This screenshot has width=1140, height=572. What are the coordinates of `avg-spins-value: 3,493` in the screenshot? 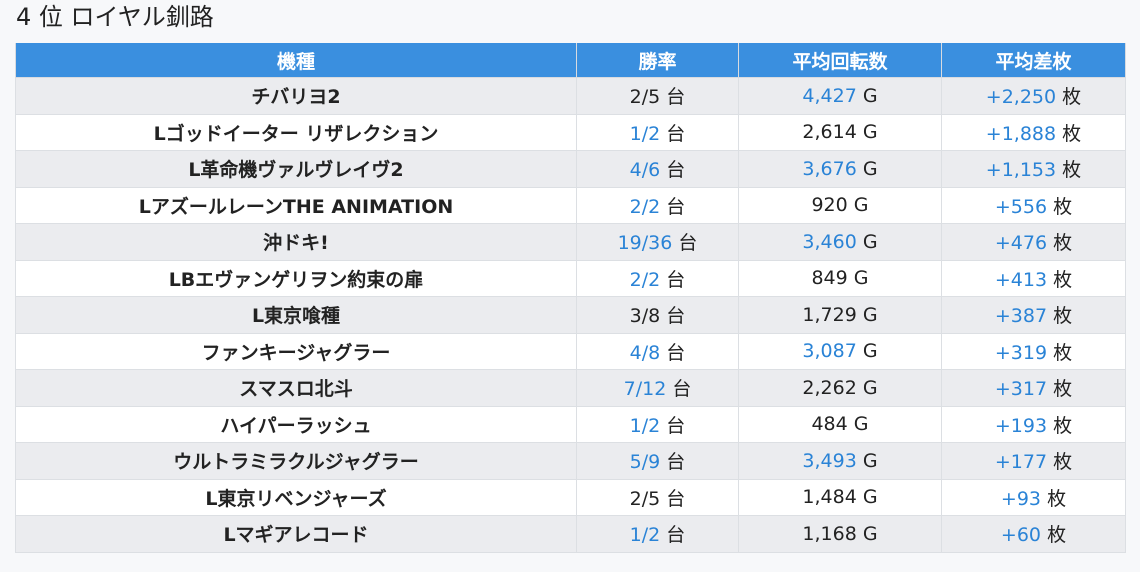 It's located at (829, 460).